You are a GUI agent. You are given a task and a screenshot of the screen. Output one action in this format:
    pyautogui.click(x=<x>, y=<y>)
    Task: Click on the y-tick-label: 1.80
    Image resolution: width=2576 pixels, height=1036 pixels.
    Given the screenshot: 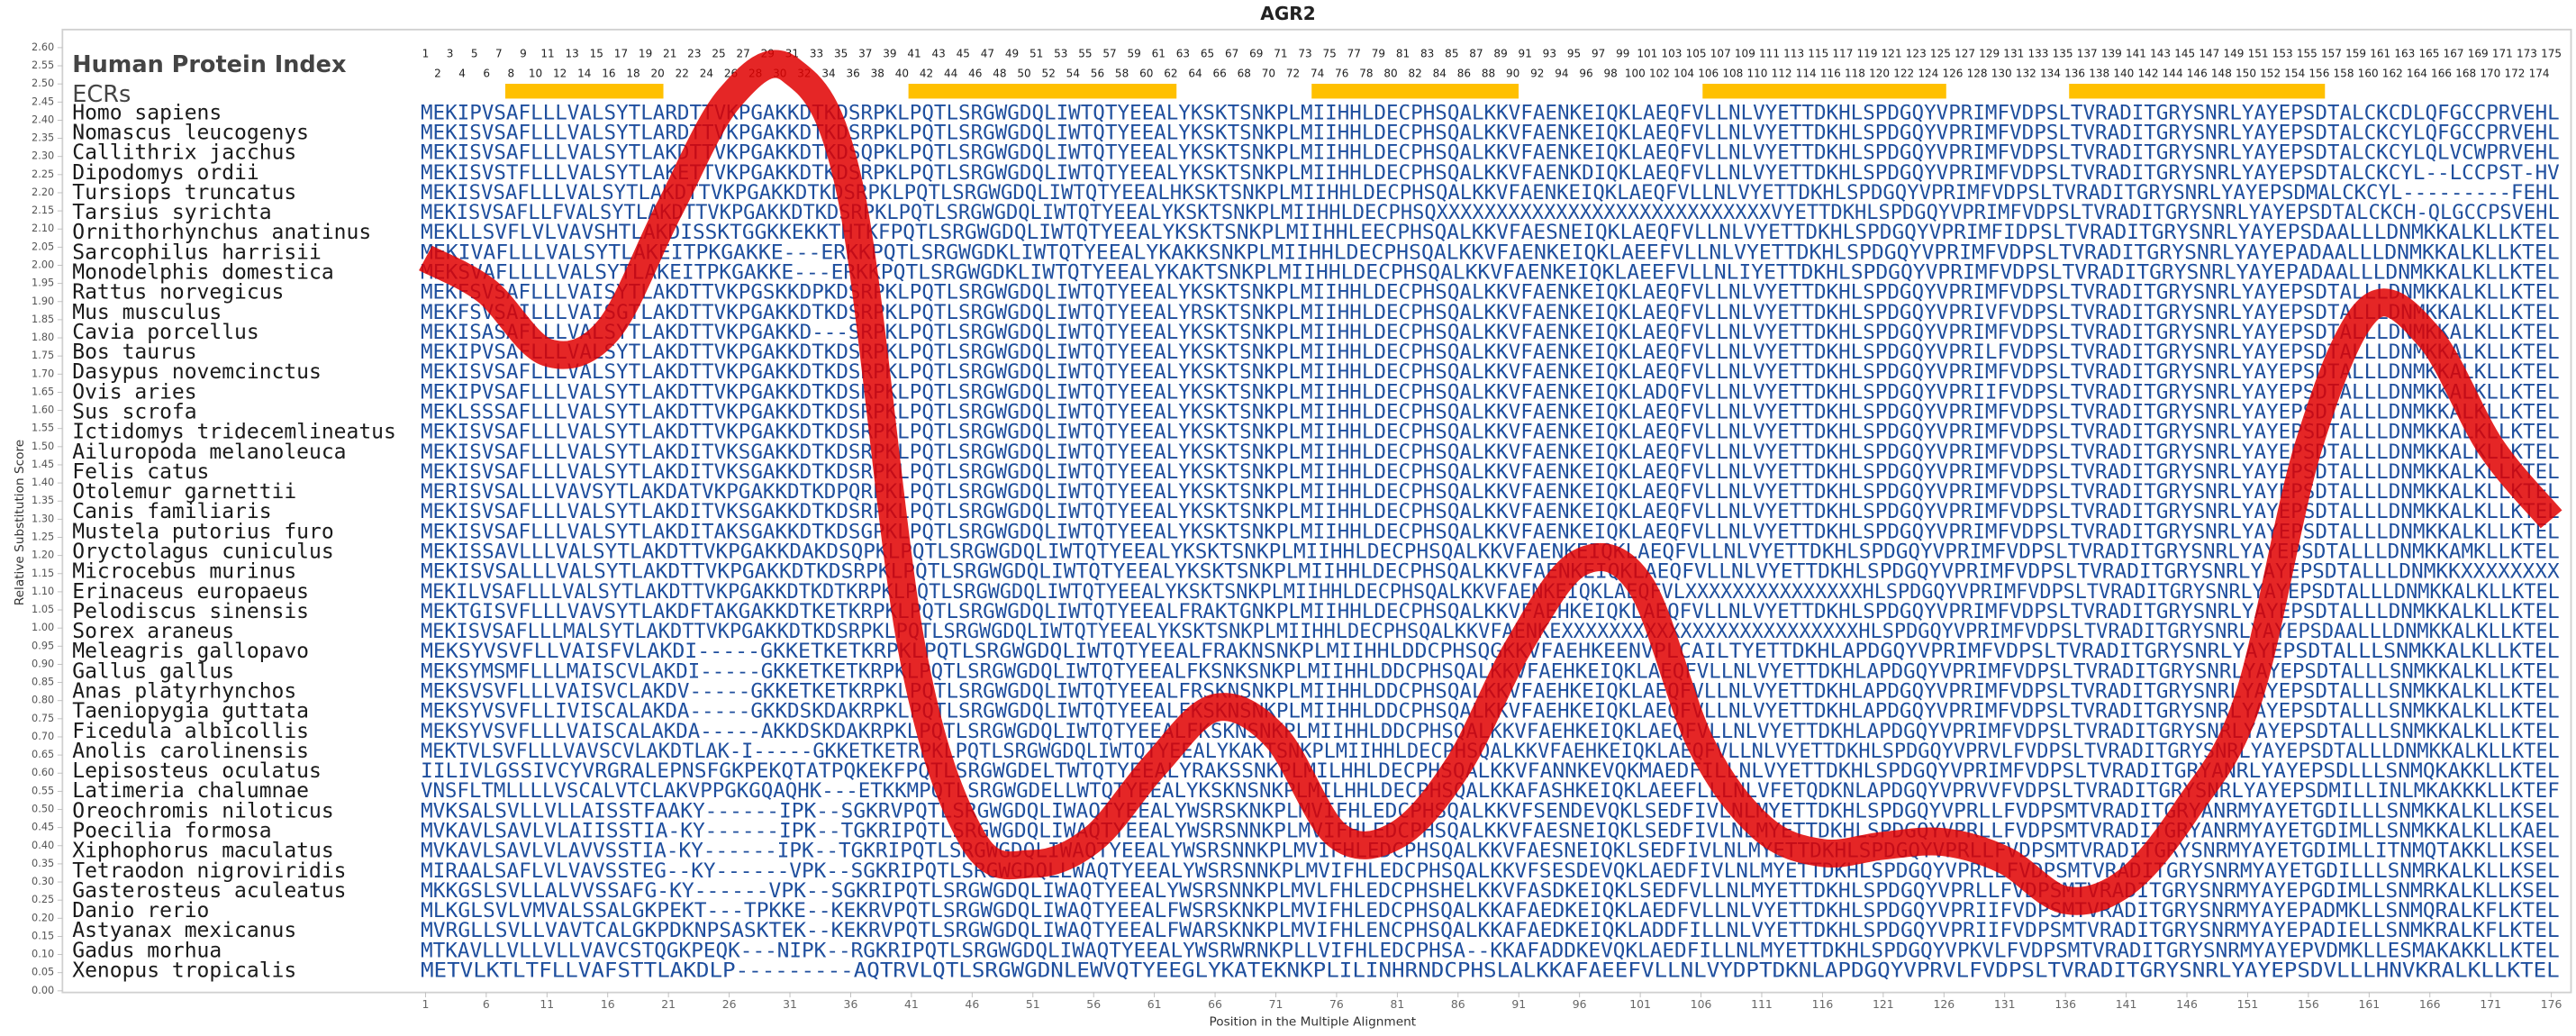 What is the action you would take?
    pyautogui.click(x=43, y=337)
    